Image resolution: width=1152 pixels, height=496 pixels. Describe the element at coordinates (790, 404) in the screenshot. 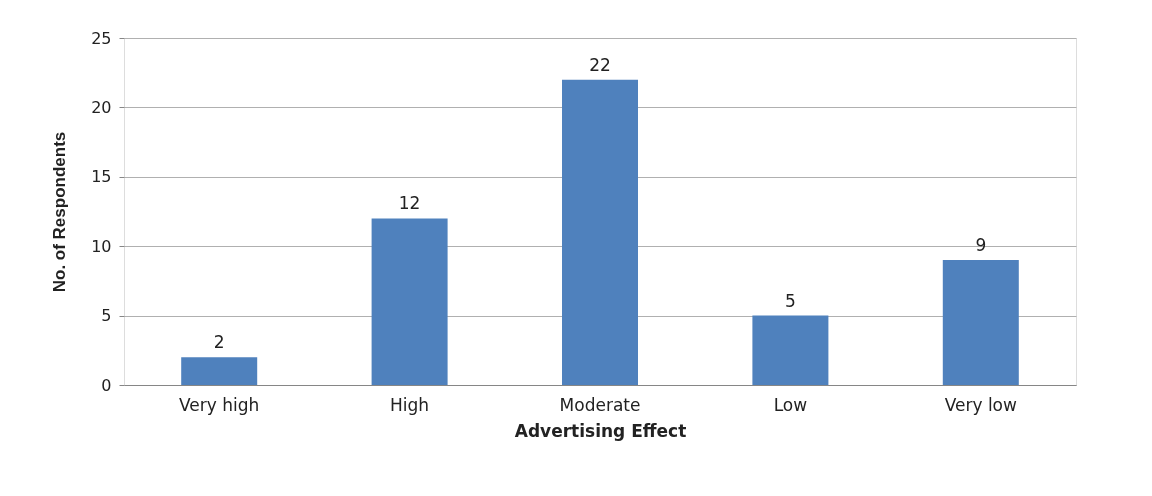

I see `x-tick-label: Low` at that location.